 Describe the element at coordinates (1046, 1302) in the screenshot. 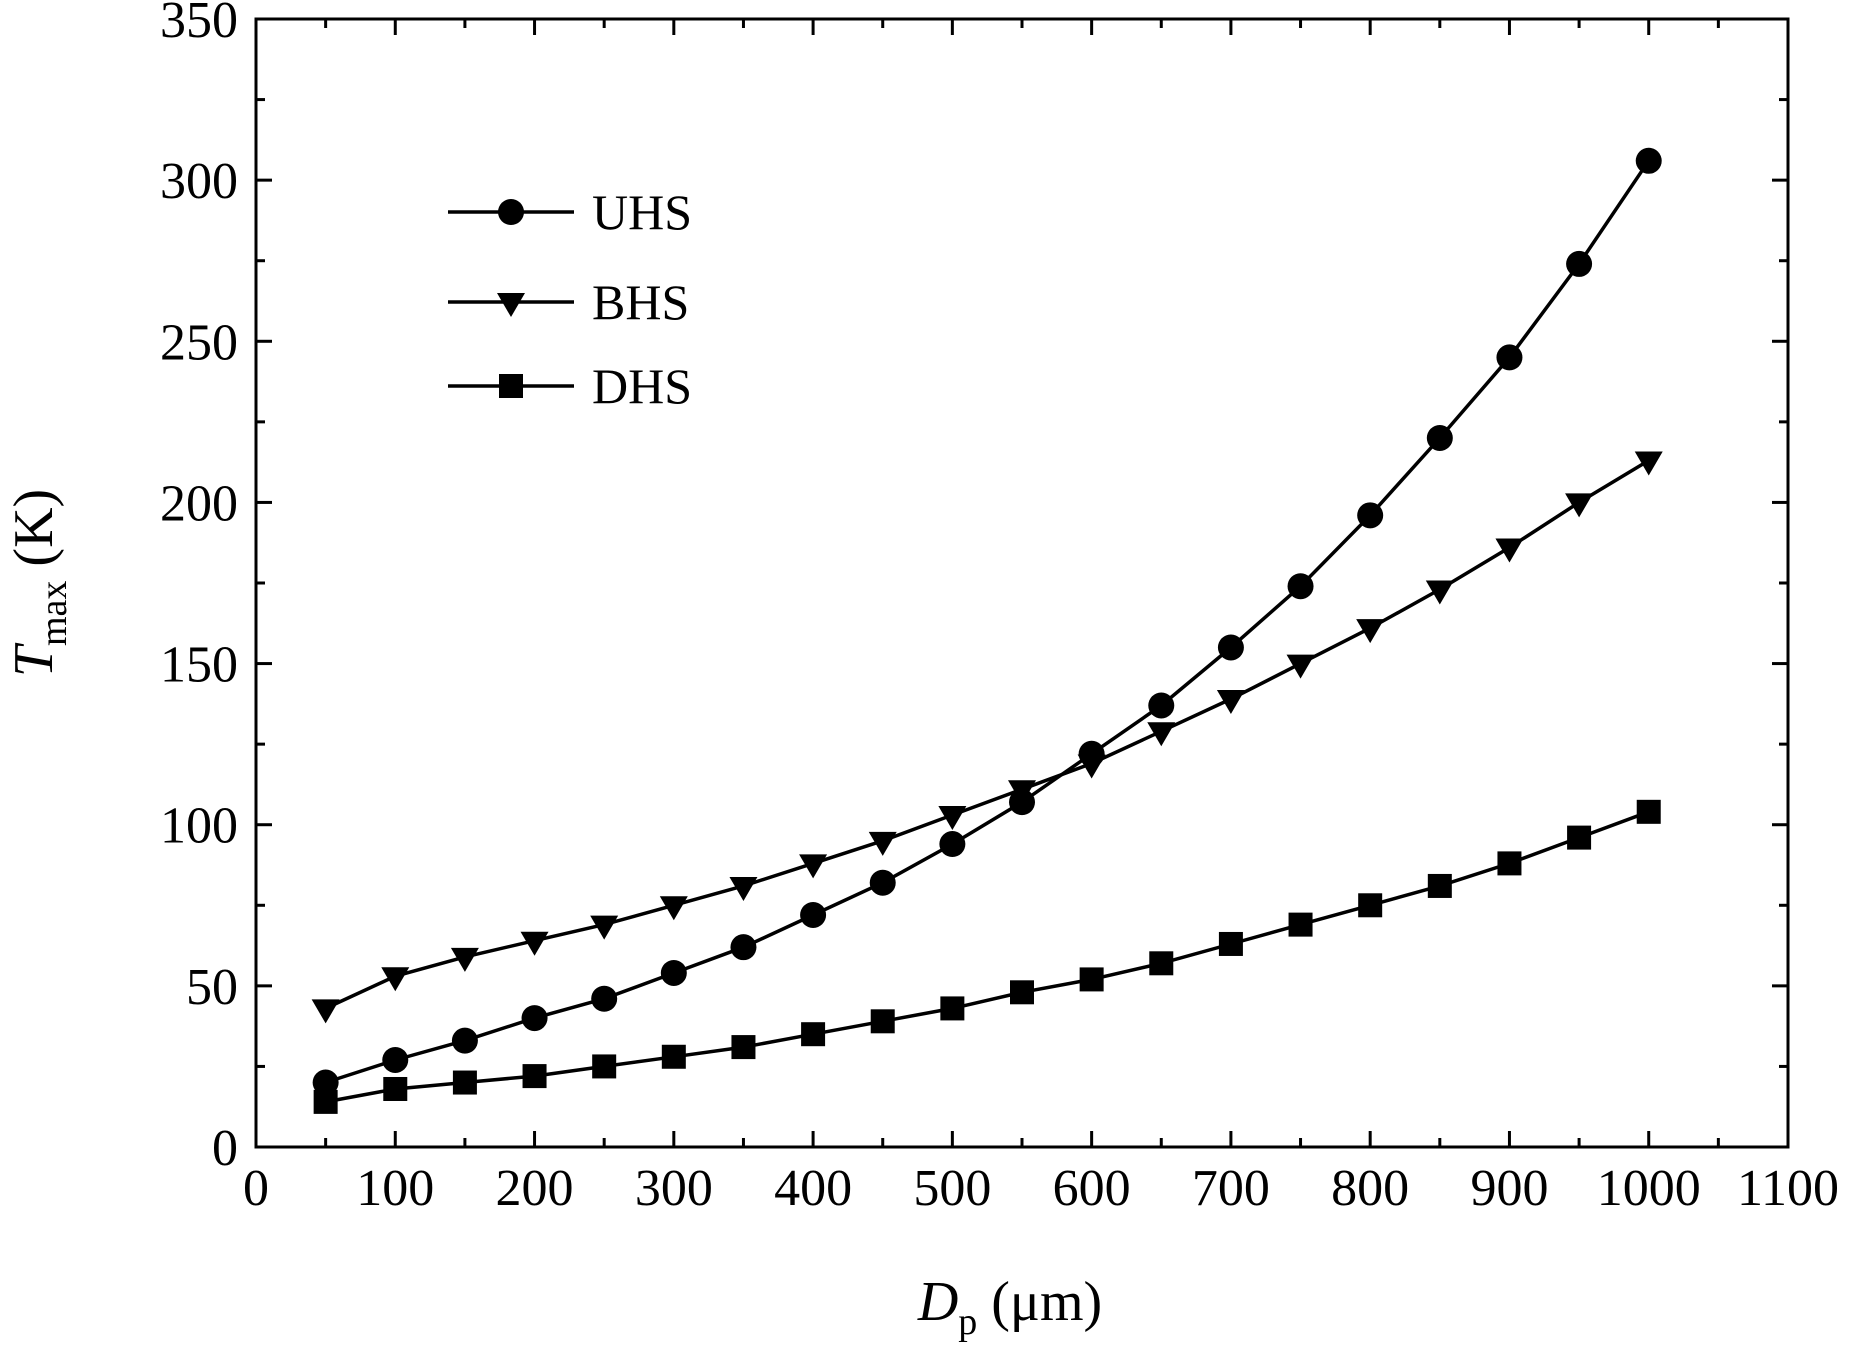

I see `x-axis-title-unit: (μm)` at that location.